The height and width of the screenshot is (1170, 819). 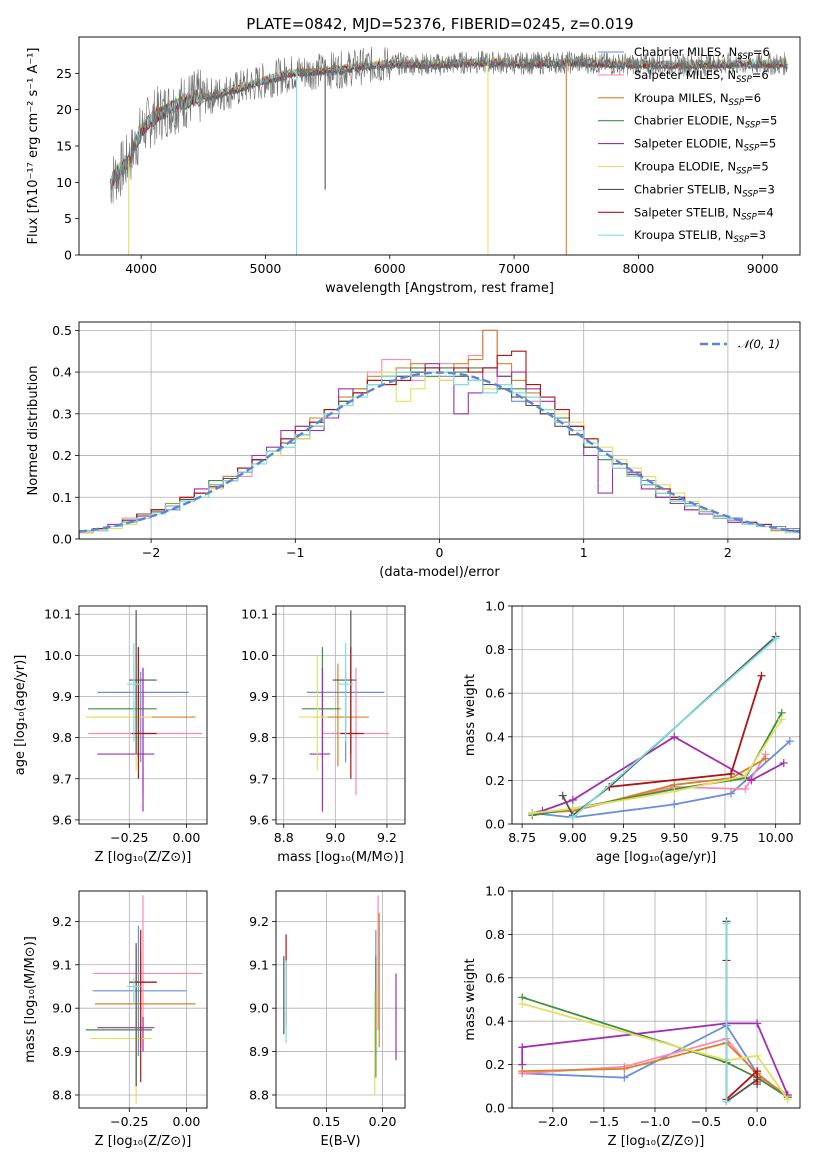 What do you see at coordinates (728, 552) in the screenshot?
I see `x-tick-label: 2` at bounding box center [728, 552].